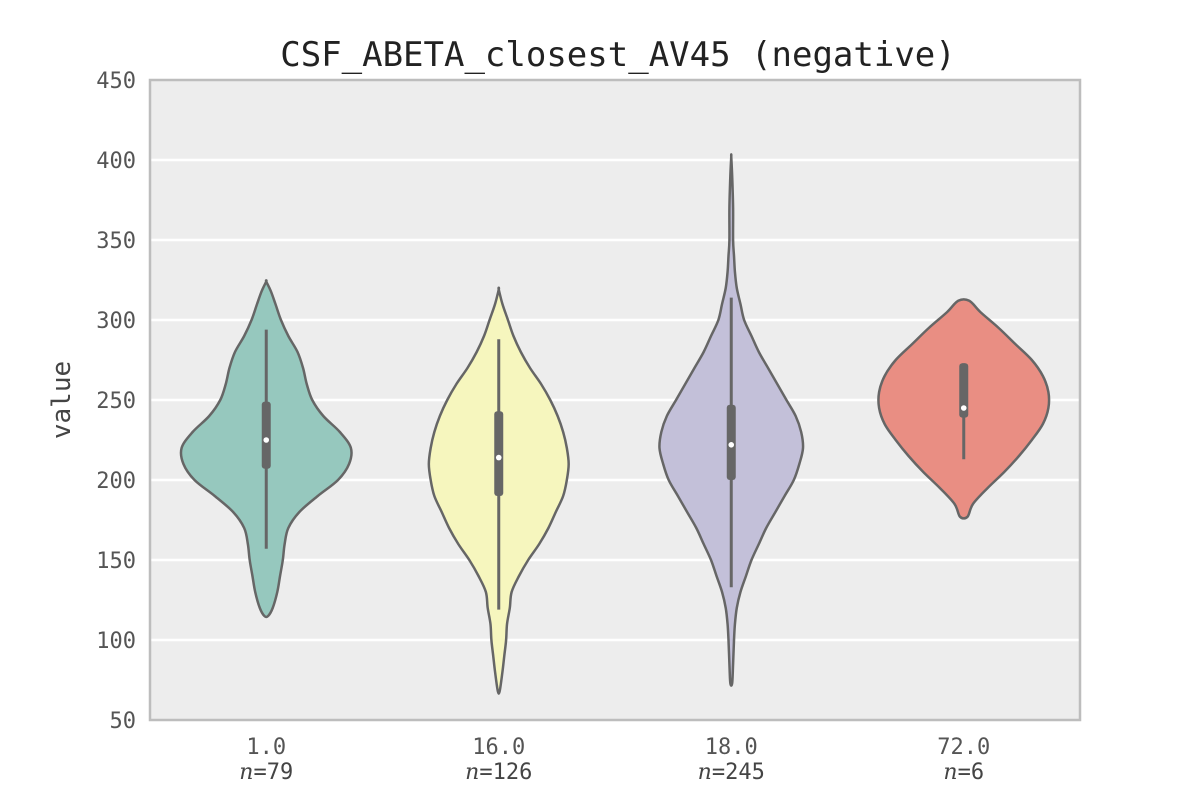 This screenshot has width=1200, height=805. Describe the element at coordinates (266, 747) in the screenshot. I see `x-tick-label: 1.0` at that location.